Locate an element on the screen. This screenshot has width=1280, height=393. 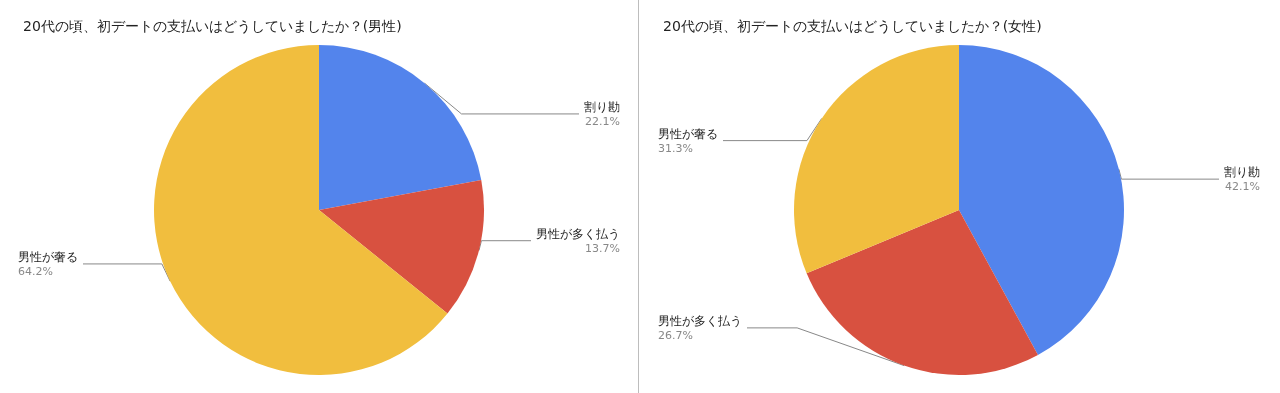
data-label: 42.1% is located at coordinates (1242, 187).